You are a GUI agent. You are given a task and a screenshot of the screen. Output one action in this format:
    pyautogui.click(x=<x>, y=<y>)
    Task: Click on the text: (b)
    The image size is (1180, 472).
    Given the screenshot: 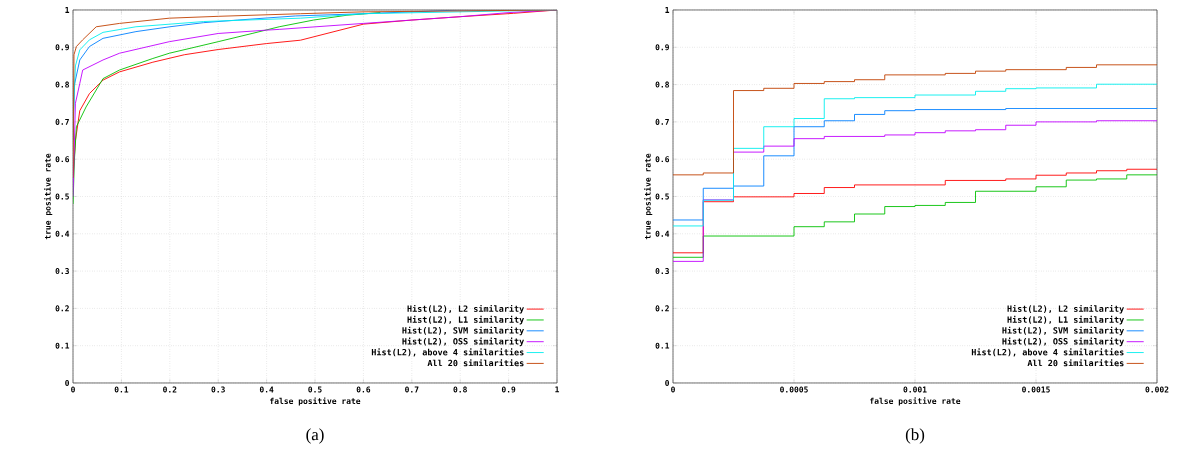 What is the action you would take?
    pyautogui.click(x=915, y=436)
    